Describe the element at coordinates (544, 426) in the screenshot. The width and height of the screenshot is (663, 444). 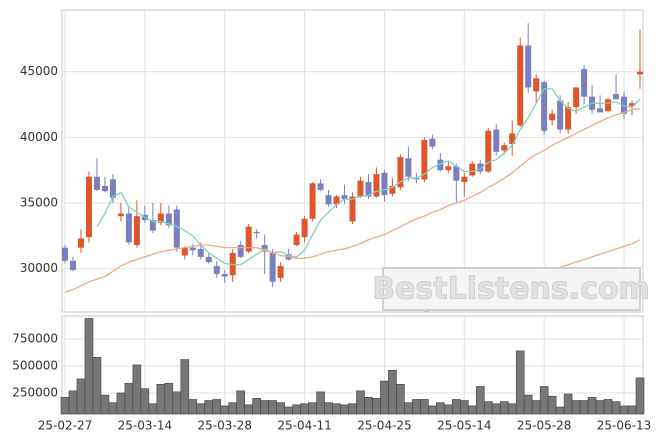
I see `x-tick-label: 25-05-28` at that location.